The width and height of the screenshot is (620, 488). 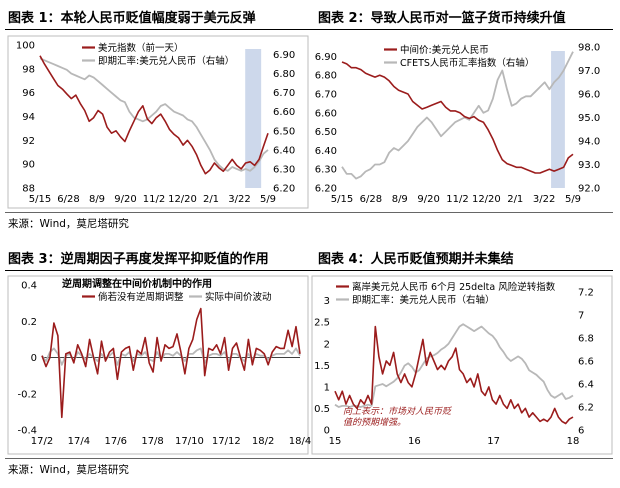 What do you see at coordinates (125, 199) in the screenshot?
I see `chart1-xtick: 9/20` at bounding box center [125, 199].